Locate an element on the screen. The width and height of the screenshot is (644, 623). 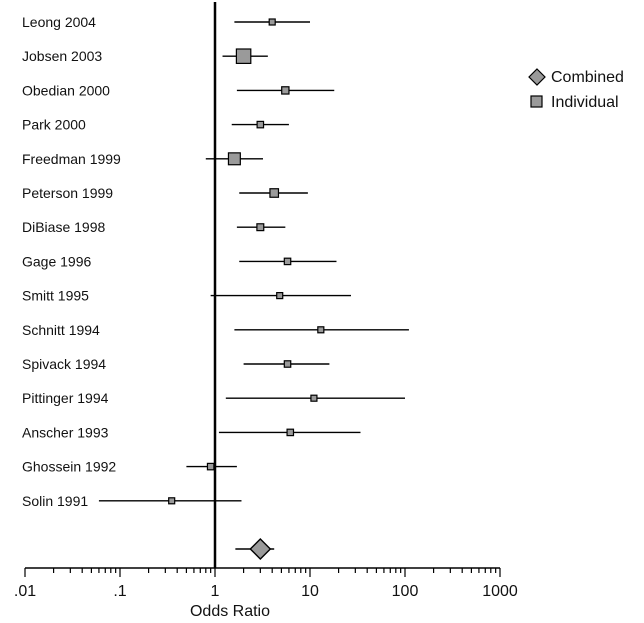
study-row: Solin 1991 is located at coordinates (132, 501).